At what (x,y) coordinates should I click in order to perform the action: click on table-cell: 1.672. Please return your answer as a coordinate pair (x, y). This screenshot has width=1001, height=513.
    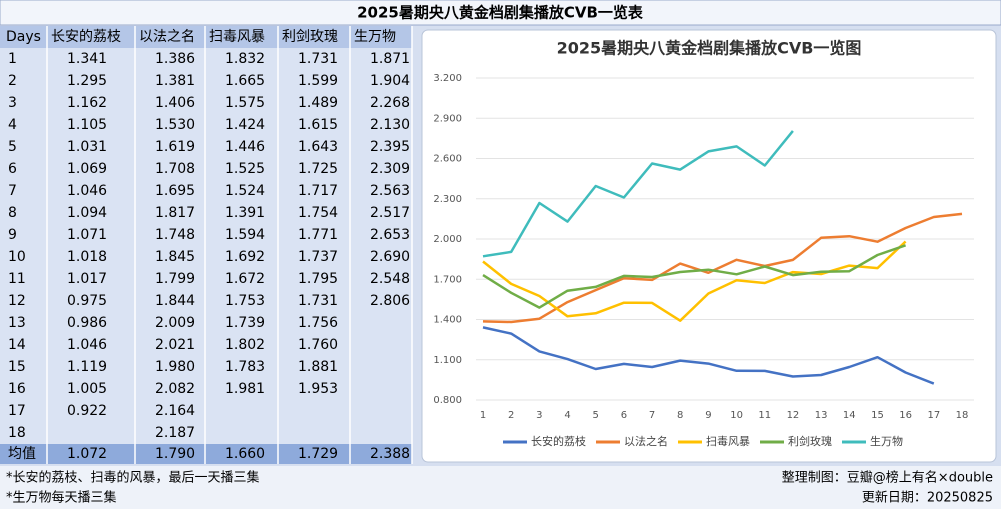
    Looking at the image, I should click on (245, 279).